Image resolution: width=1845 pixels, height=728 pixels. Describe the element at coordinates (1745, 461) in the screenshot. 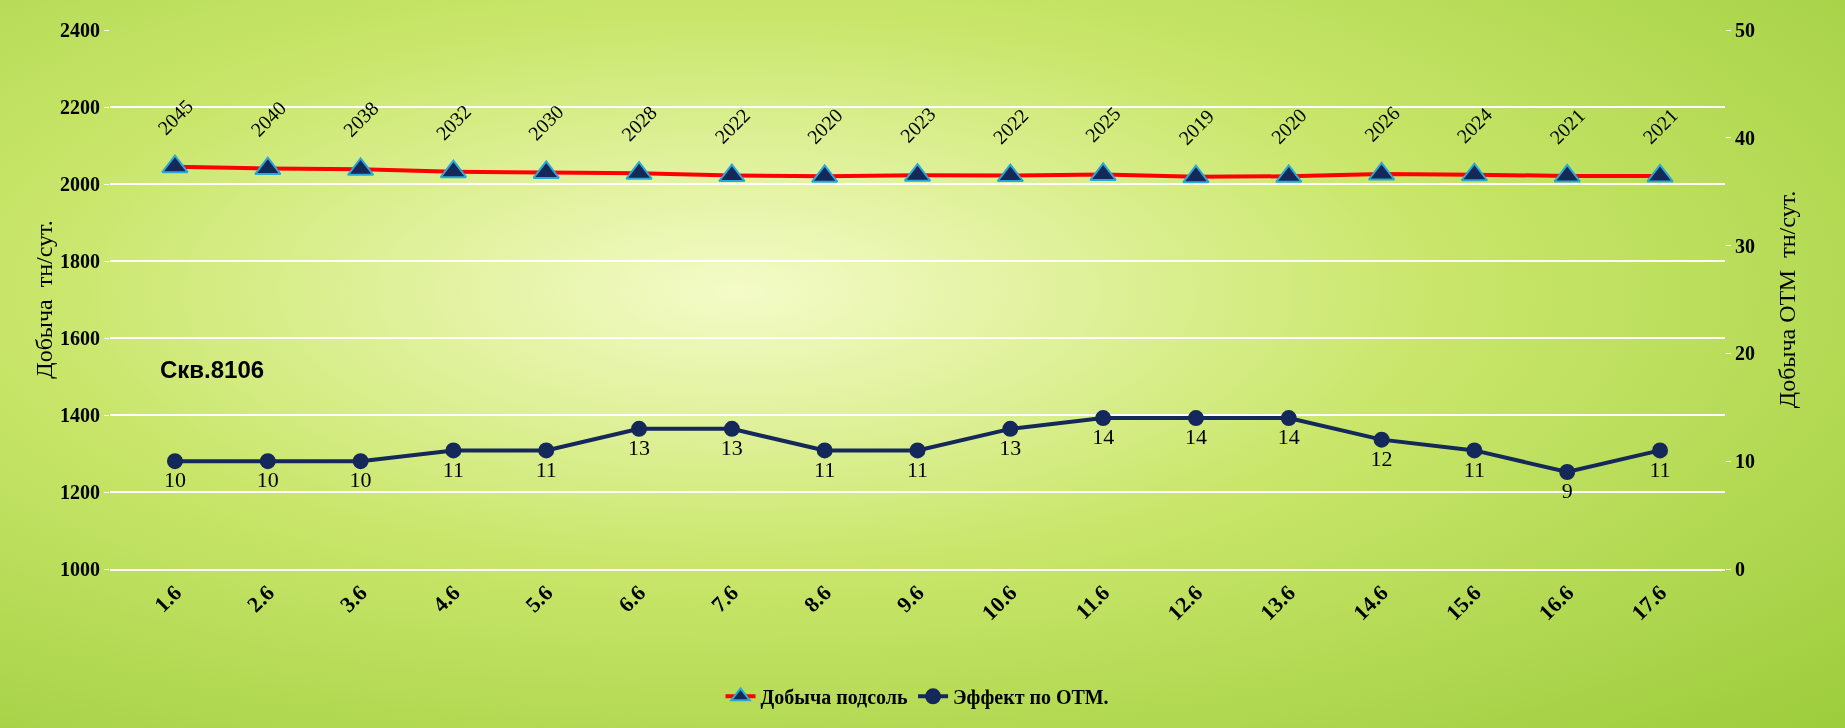

I see `y2-tick-label: 10` at that location.